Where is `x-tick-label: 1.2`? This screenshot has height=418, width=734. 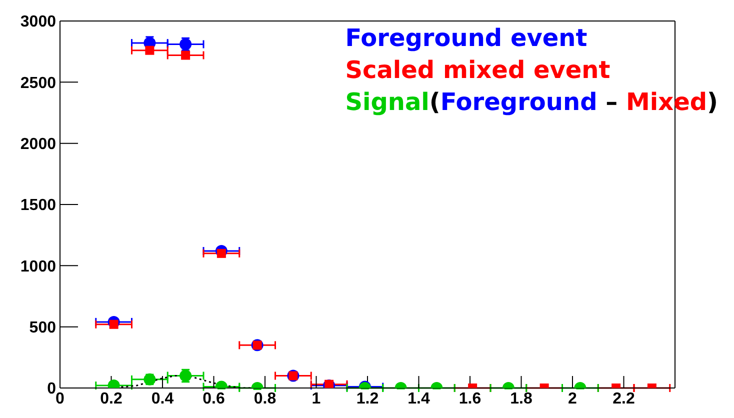
x-tick-label: 1.2 is located at coordinates (367, 399).